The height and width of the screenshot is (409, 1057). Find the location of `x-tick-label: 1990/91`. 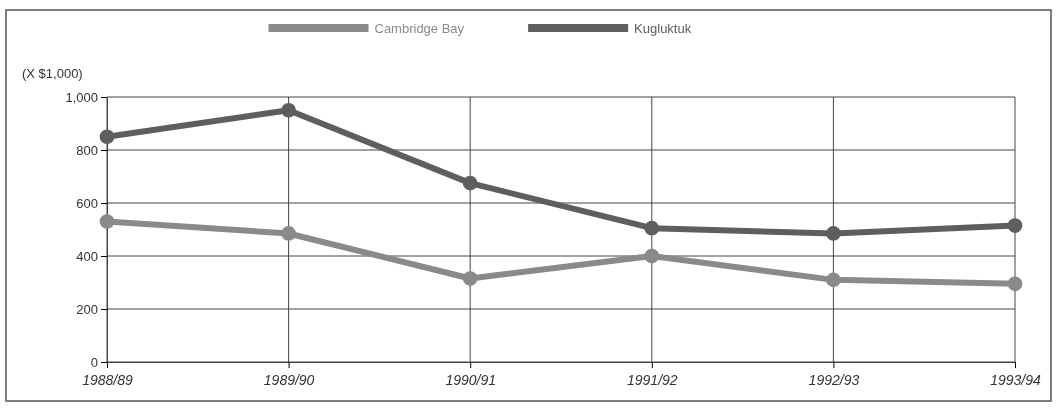

x-tick-label: 1990/91 is located at coordinates (470, 380).